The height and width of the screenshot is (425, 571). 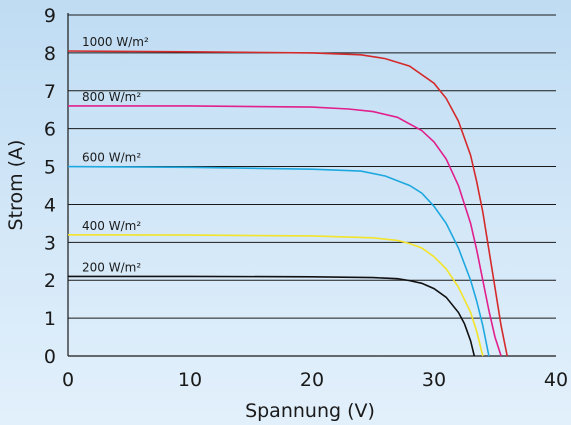 What do you see at coordinates (50, 16) in the screenshot?
I see `y-tick-label: 9` at bounding box center [50, 16].